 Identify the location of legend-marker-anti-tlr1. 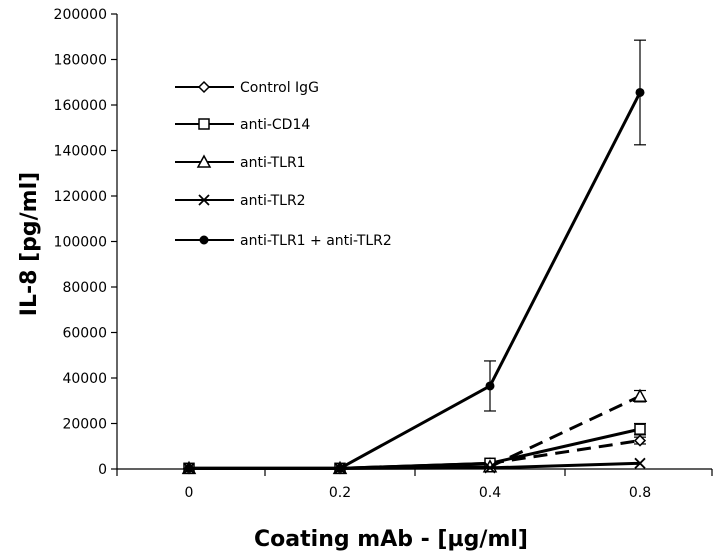
(204, 161).